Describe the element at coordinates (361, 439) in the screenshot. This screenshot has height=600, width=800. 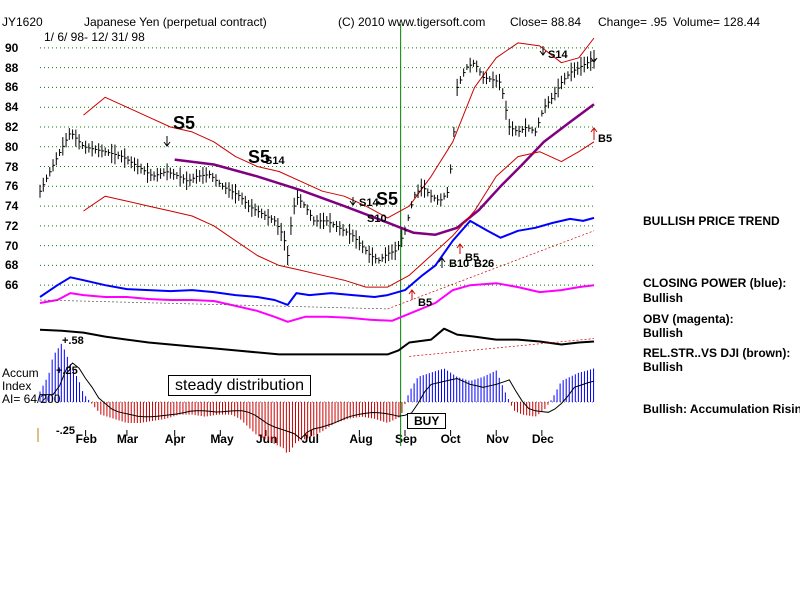
I see `month-label: Aug` at that location.